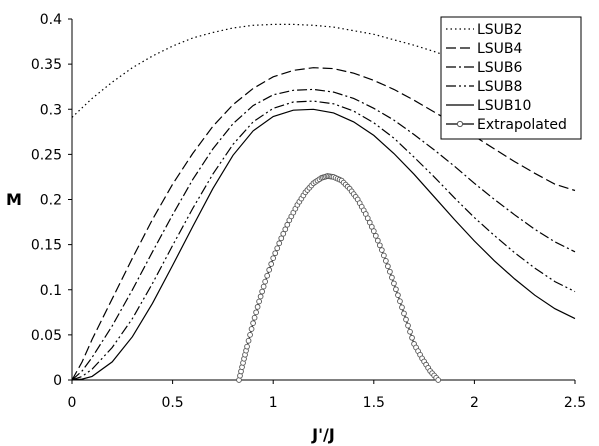 The height and width of the screenshot is (446, 599). Describe the element at coordinates (46, 336) in the screenshot. I see `y-tick-label: 0.05` at that location.